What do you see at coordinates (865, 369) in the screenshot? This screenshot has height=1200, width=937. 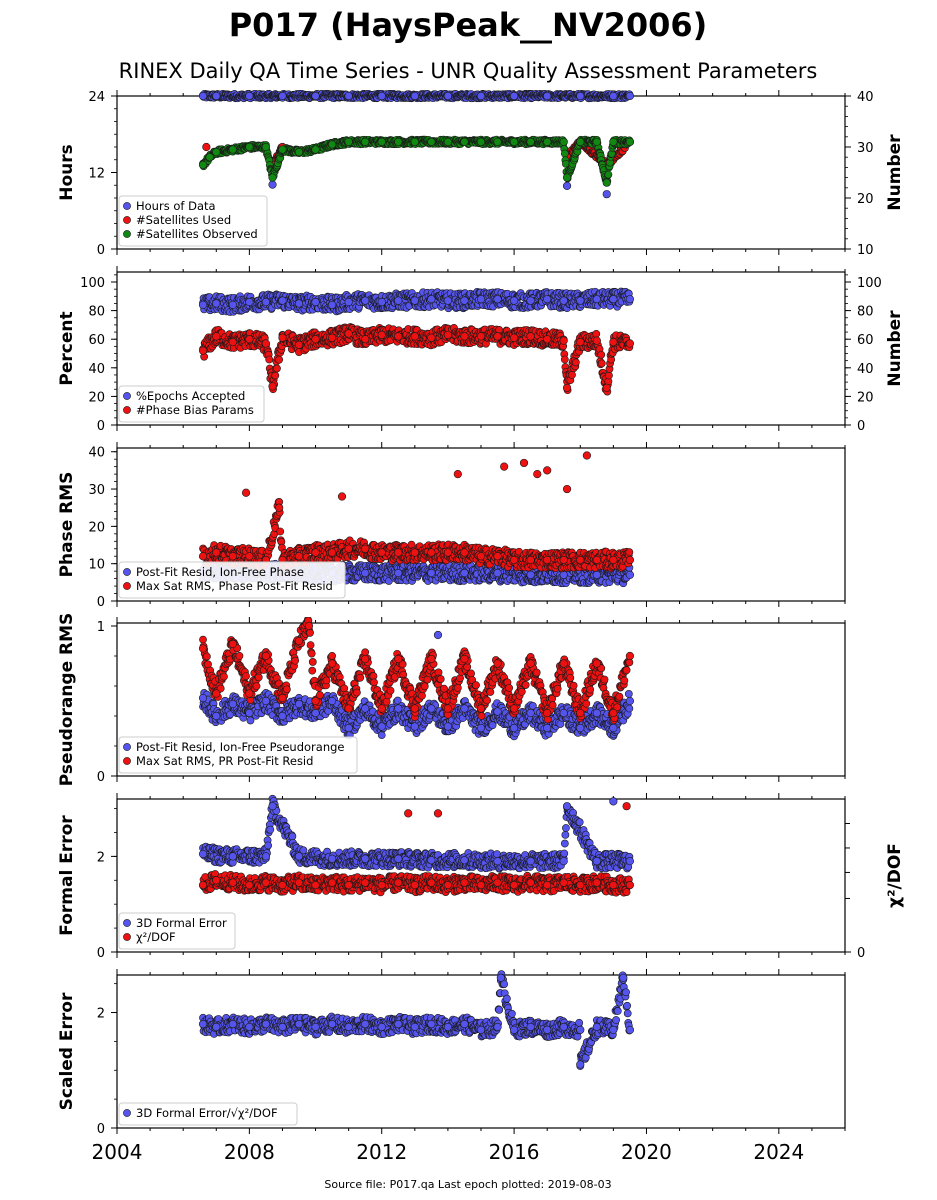 I see `y-right-tick-label: 40` at bounding box center [865, 369].